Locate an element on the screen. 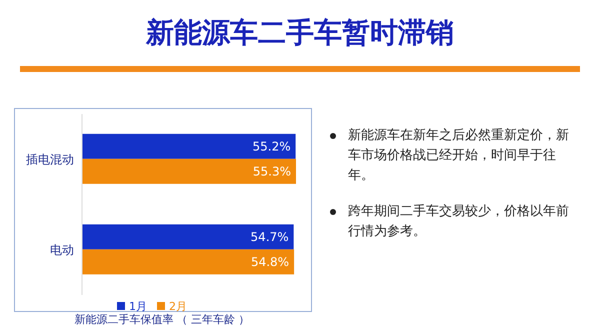 The image size is (600, 333). legend-label: 2月 is located at coordinates (178, 306).